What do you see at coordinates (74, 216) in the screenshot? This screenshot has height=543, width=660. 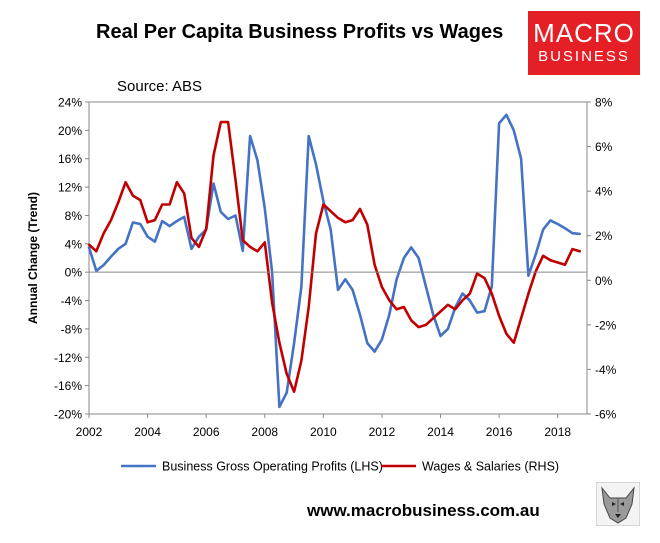 I see `y-left-tick-label: 8%` at bounding box center [74, 216].